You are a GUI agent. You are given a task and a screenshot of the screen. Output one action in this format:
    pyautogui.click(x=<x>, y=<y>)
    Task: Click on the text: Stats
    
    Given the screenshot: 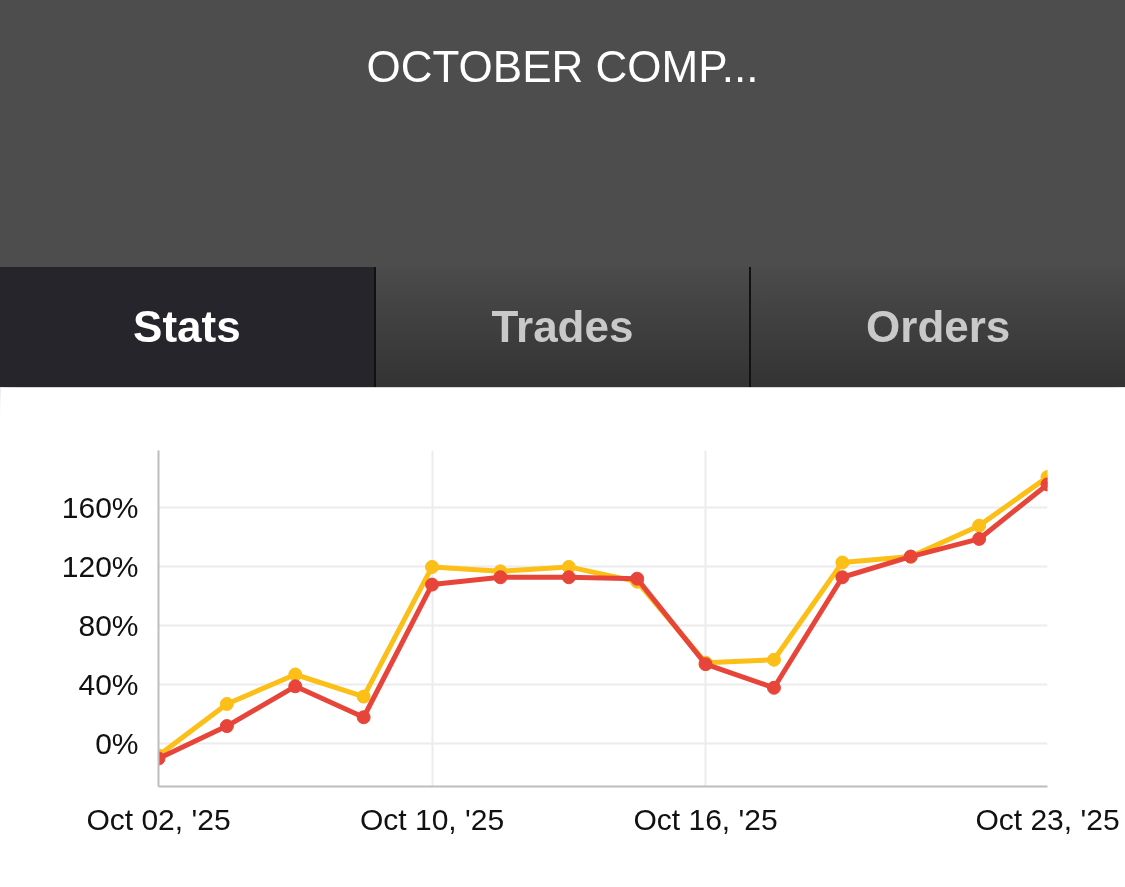 What is the action you would take?
    pyautogui.click(x=187, y=327)
    